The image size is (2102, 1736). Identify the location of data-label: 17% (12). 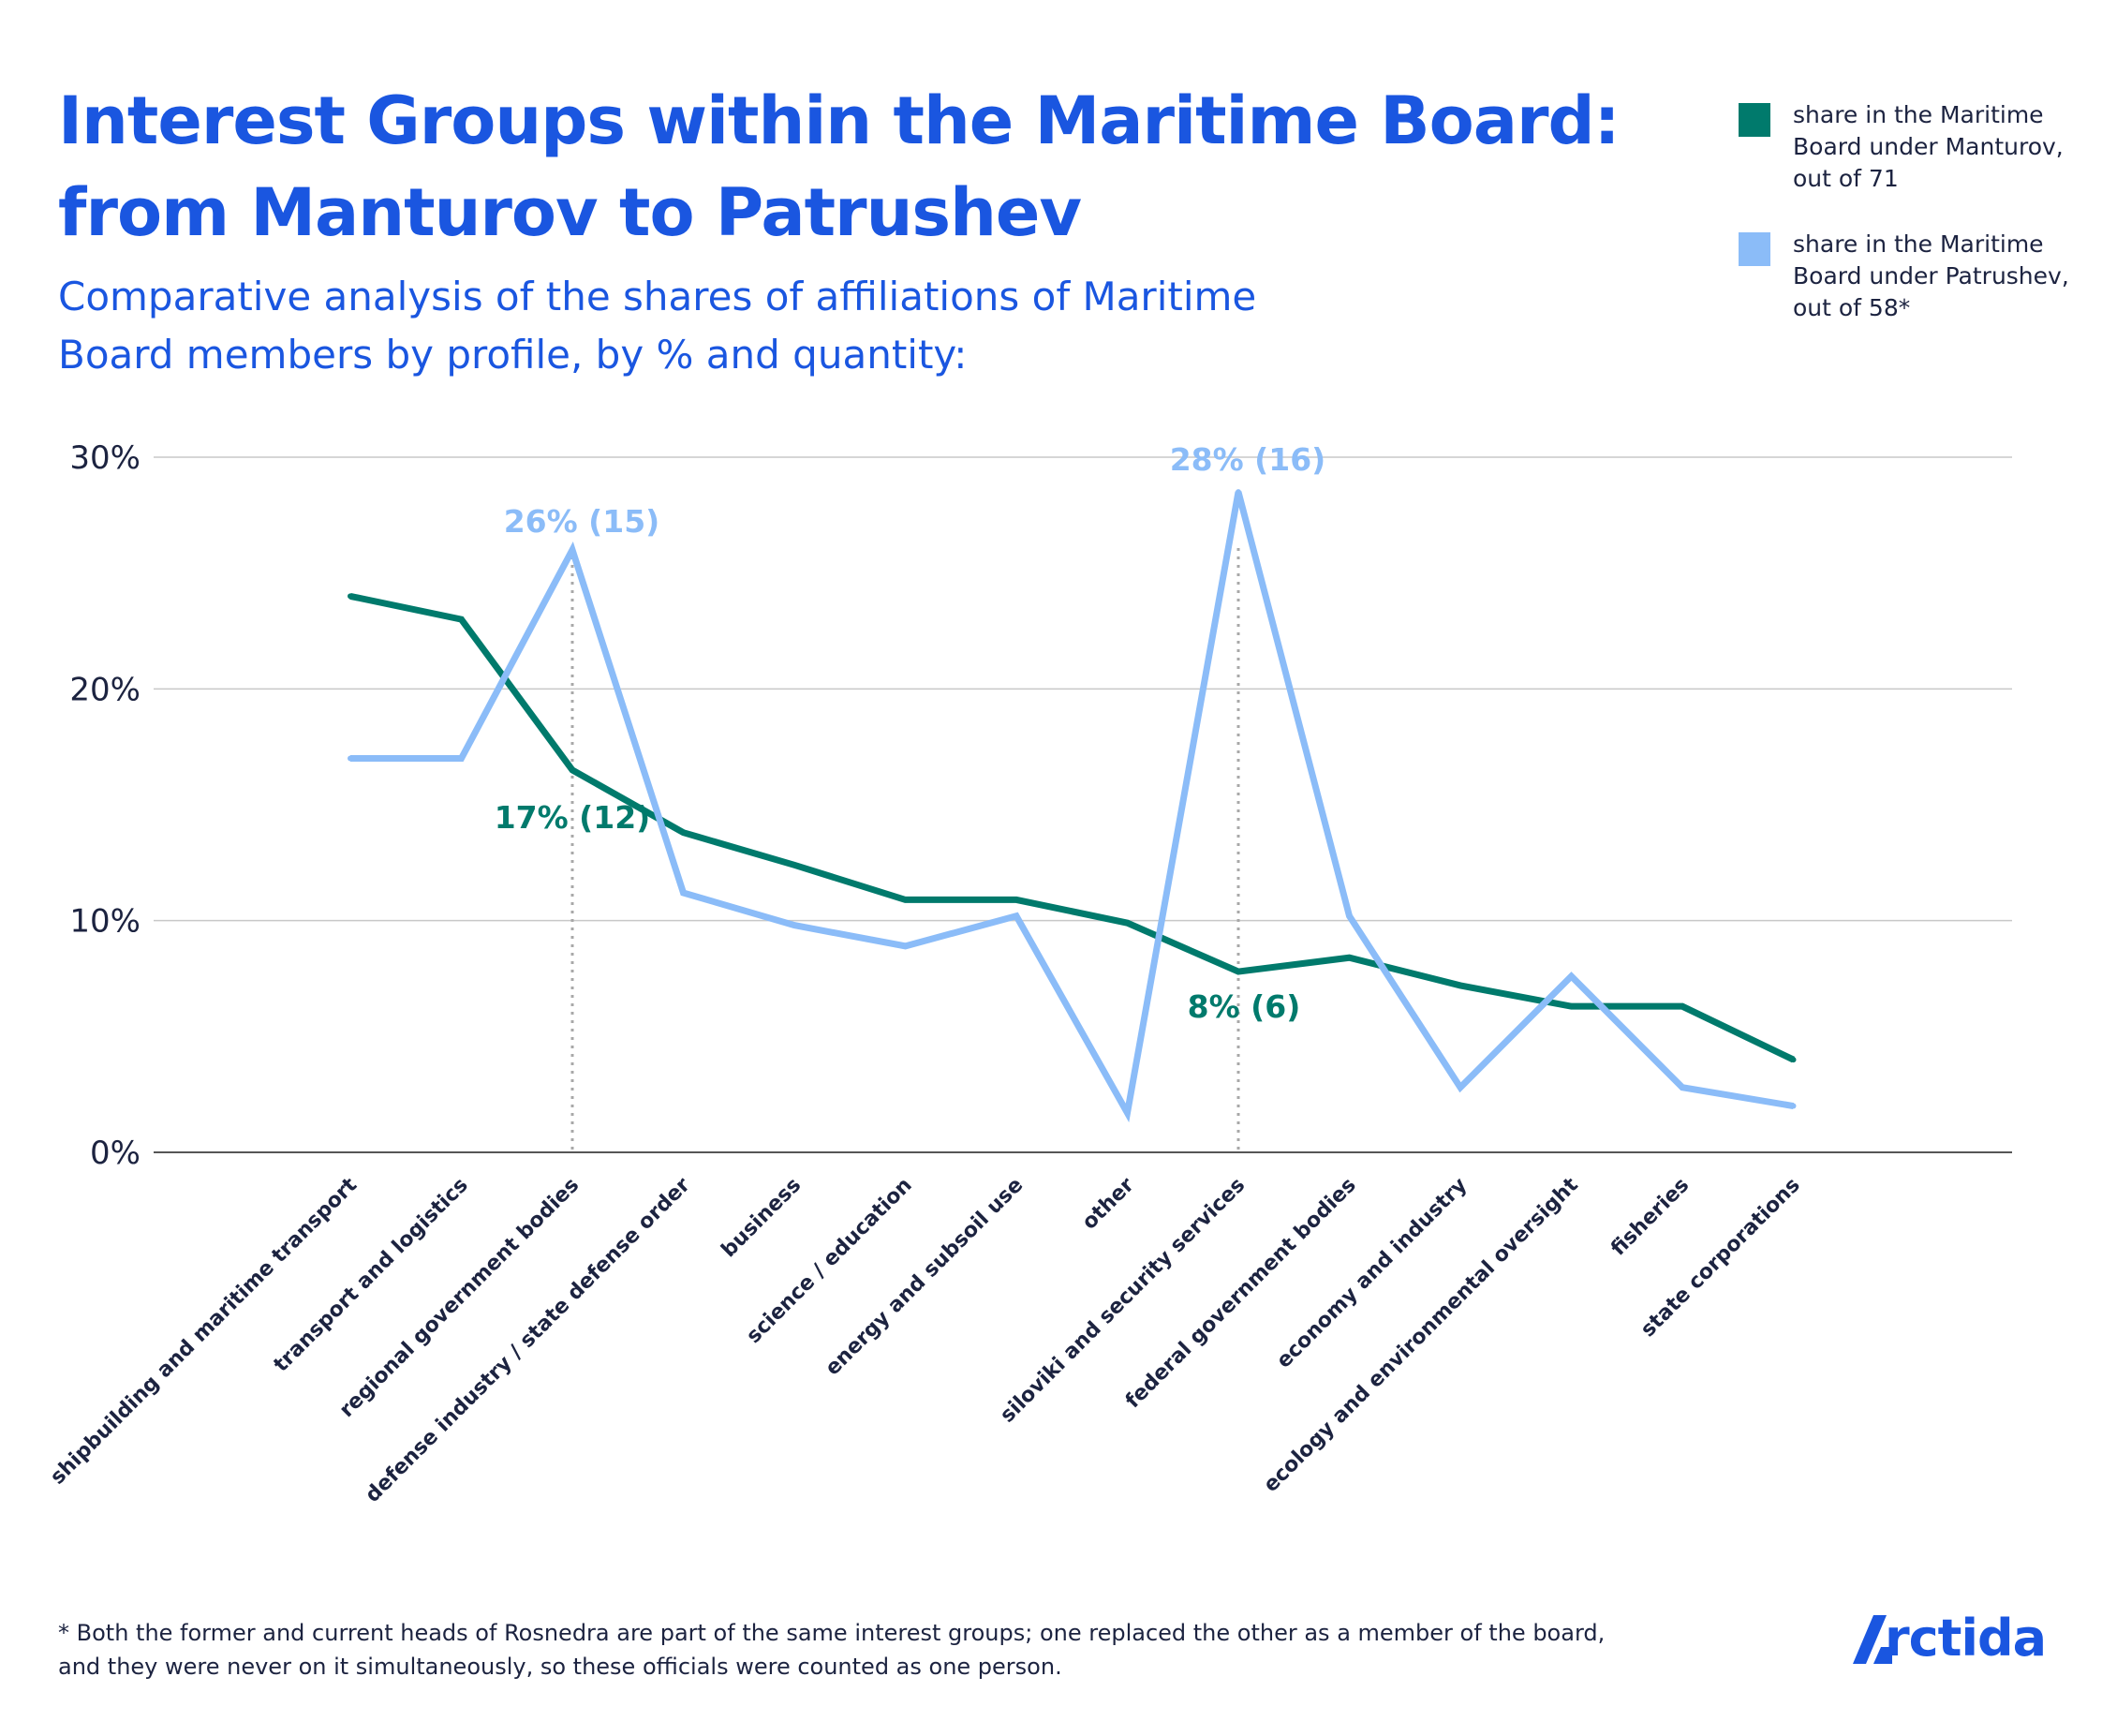
(573, 818).